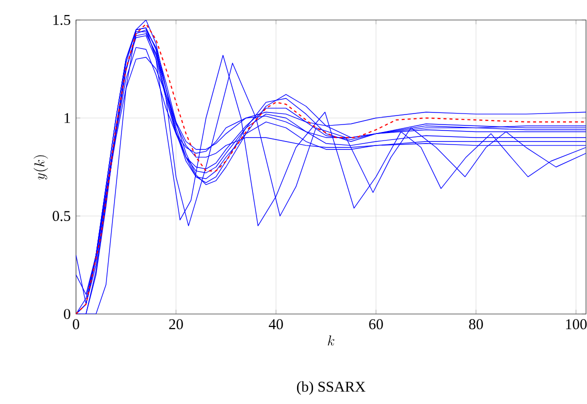 This screenshot has width=587, height=404. I want to click on x-tick-label: 80, so click(476, 324).